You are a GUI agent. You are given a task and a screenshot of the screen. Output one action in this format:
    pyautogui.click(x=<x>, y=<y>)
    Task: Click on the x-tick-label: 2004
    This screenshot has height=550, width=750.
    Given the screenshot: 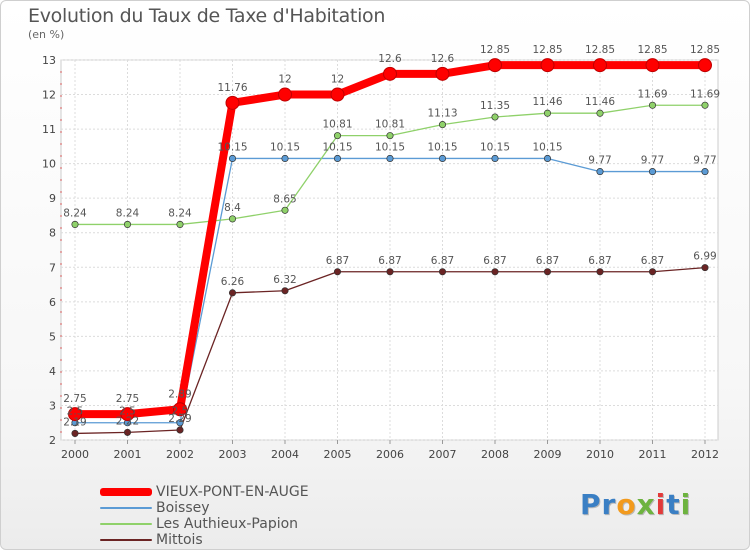 What is the action you would take?
    pyautogui.click(x=285, y=454)
    